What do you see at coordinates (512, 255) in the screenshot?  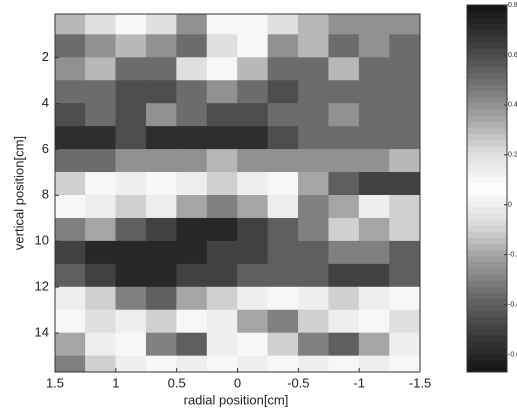 I see `colorbar-tick-label: -0.2` at bounding box center [512, 255].